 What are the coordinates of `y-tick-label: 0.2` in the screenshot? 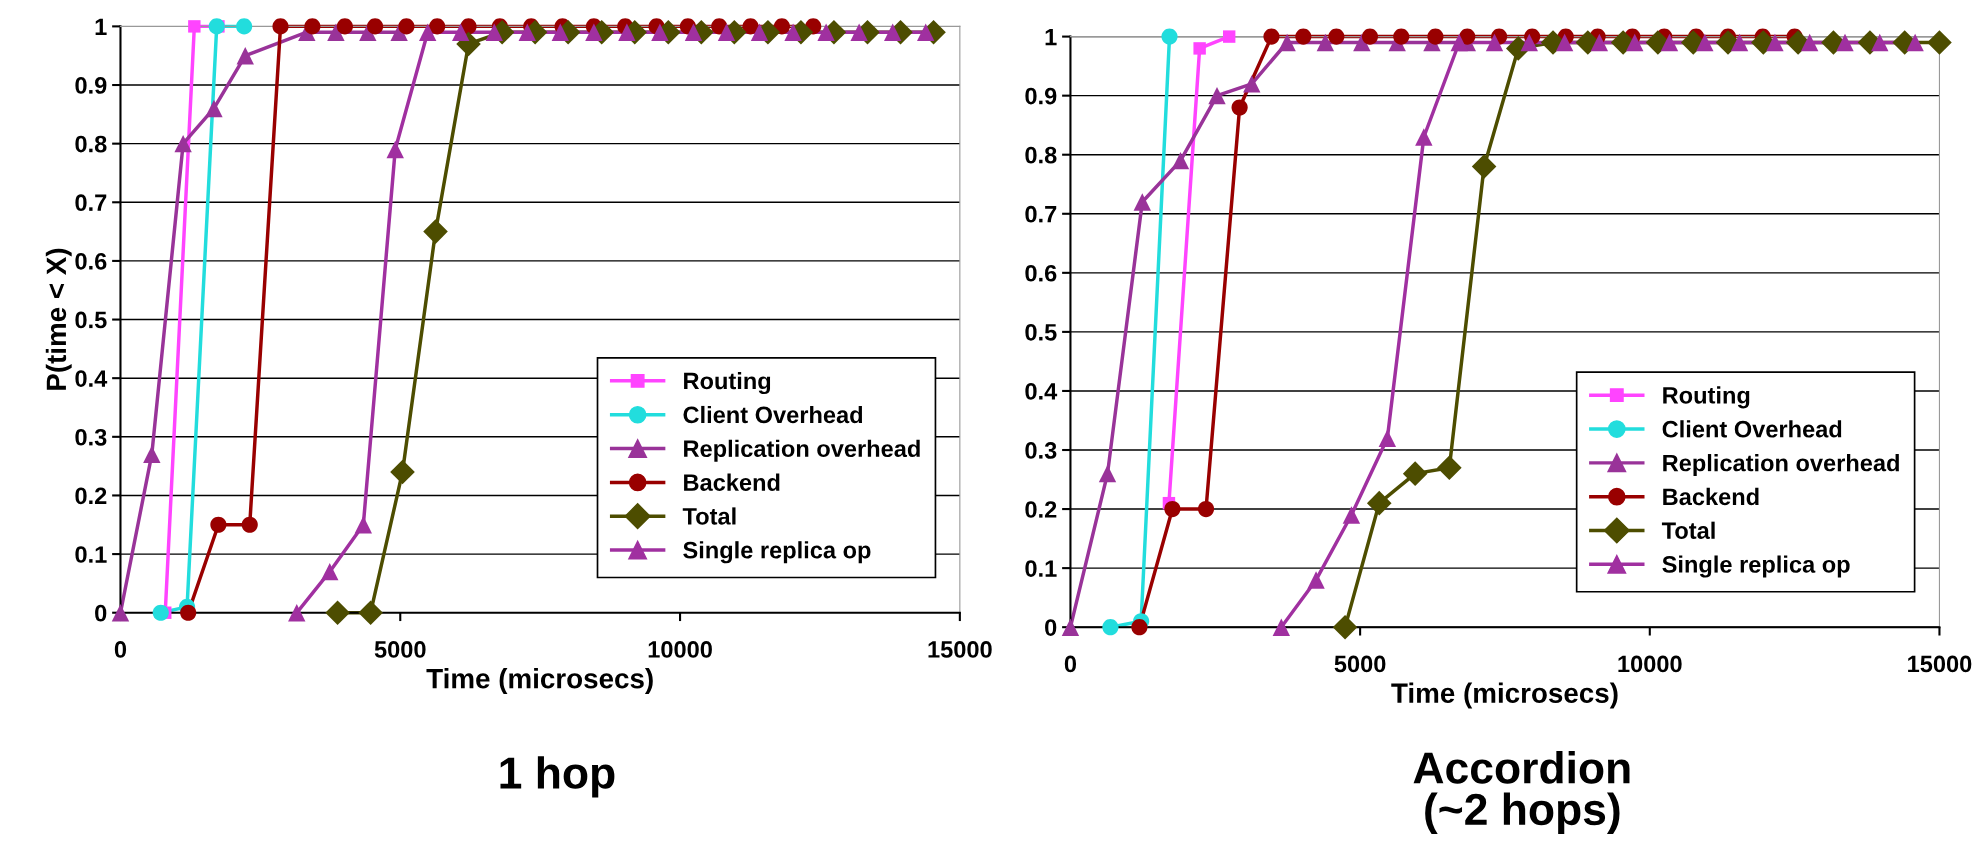 It's located at (91, 496).